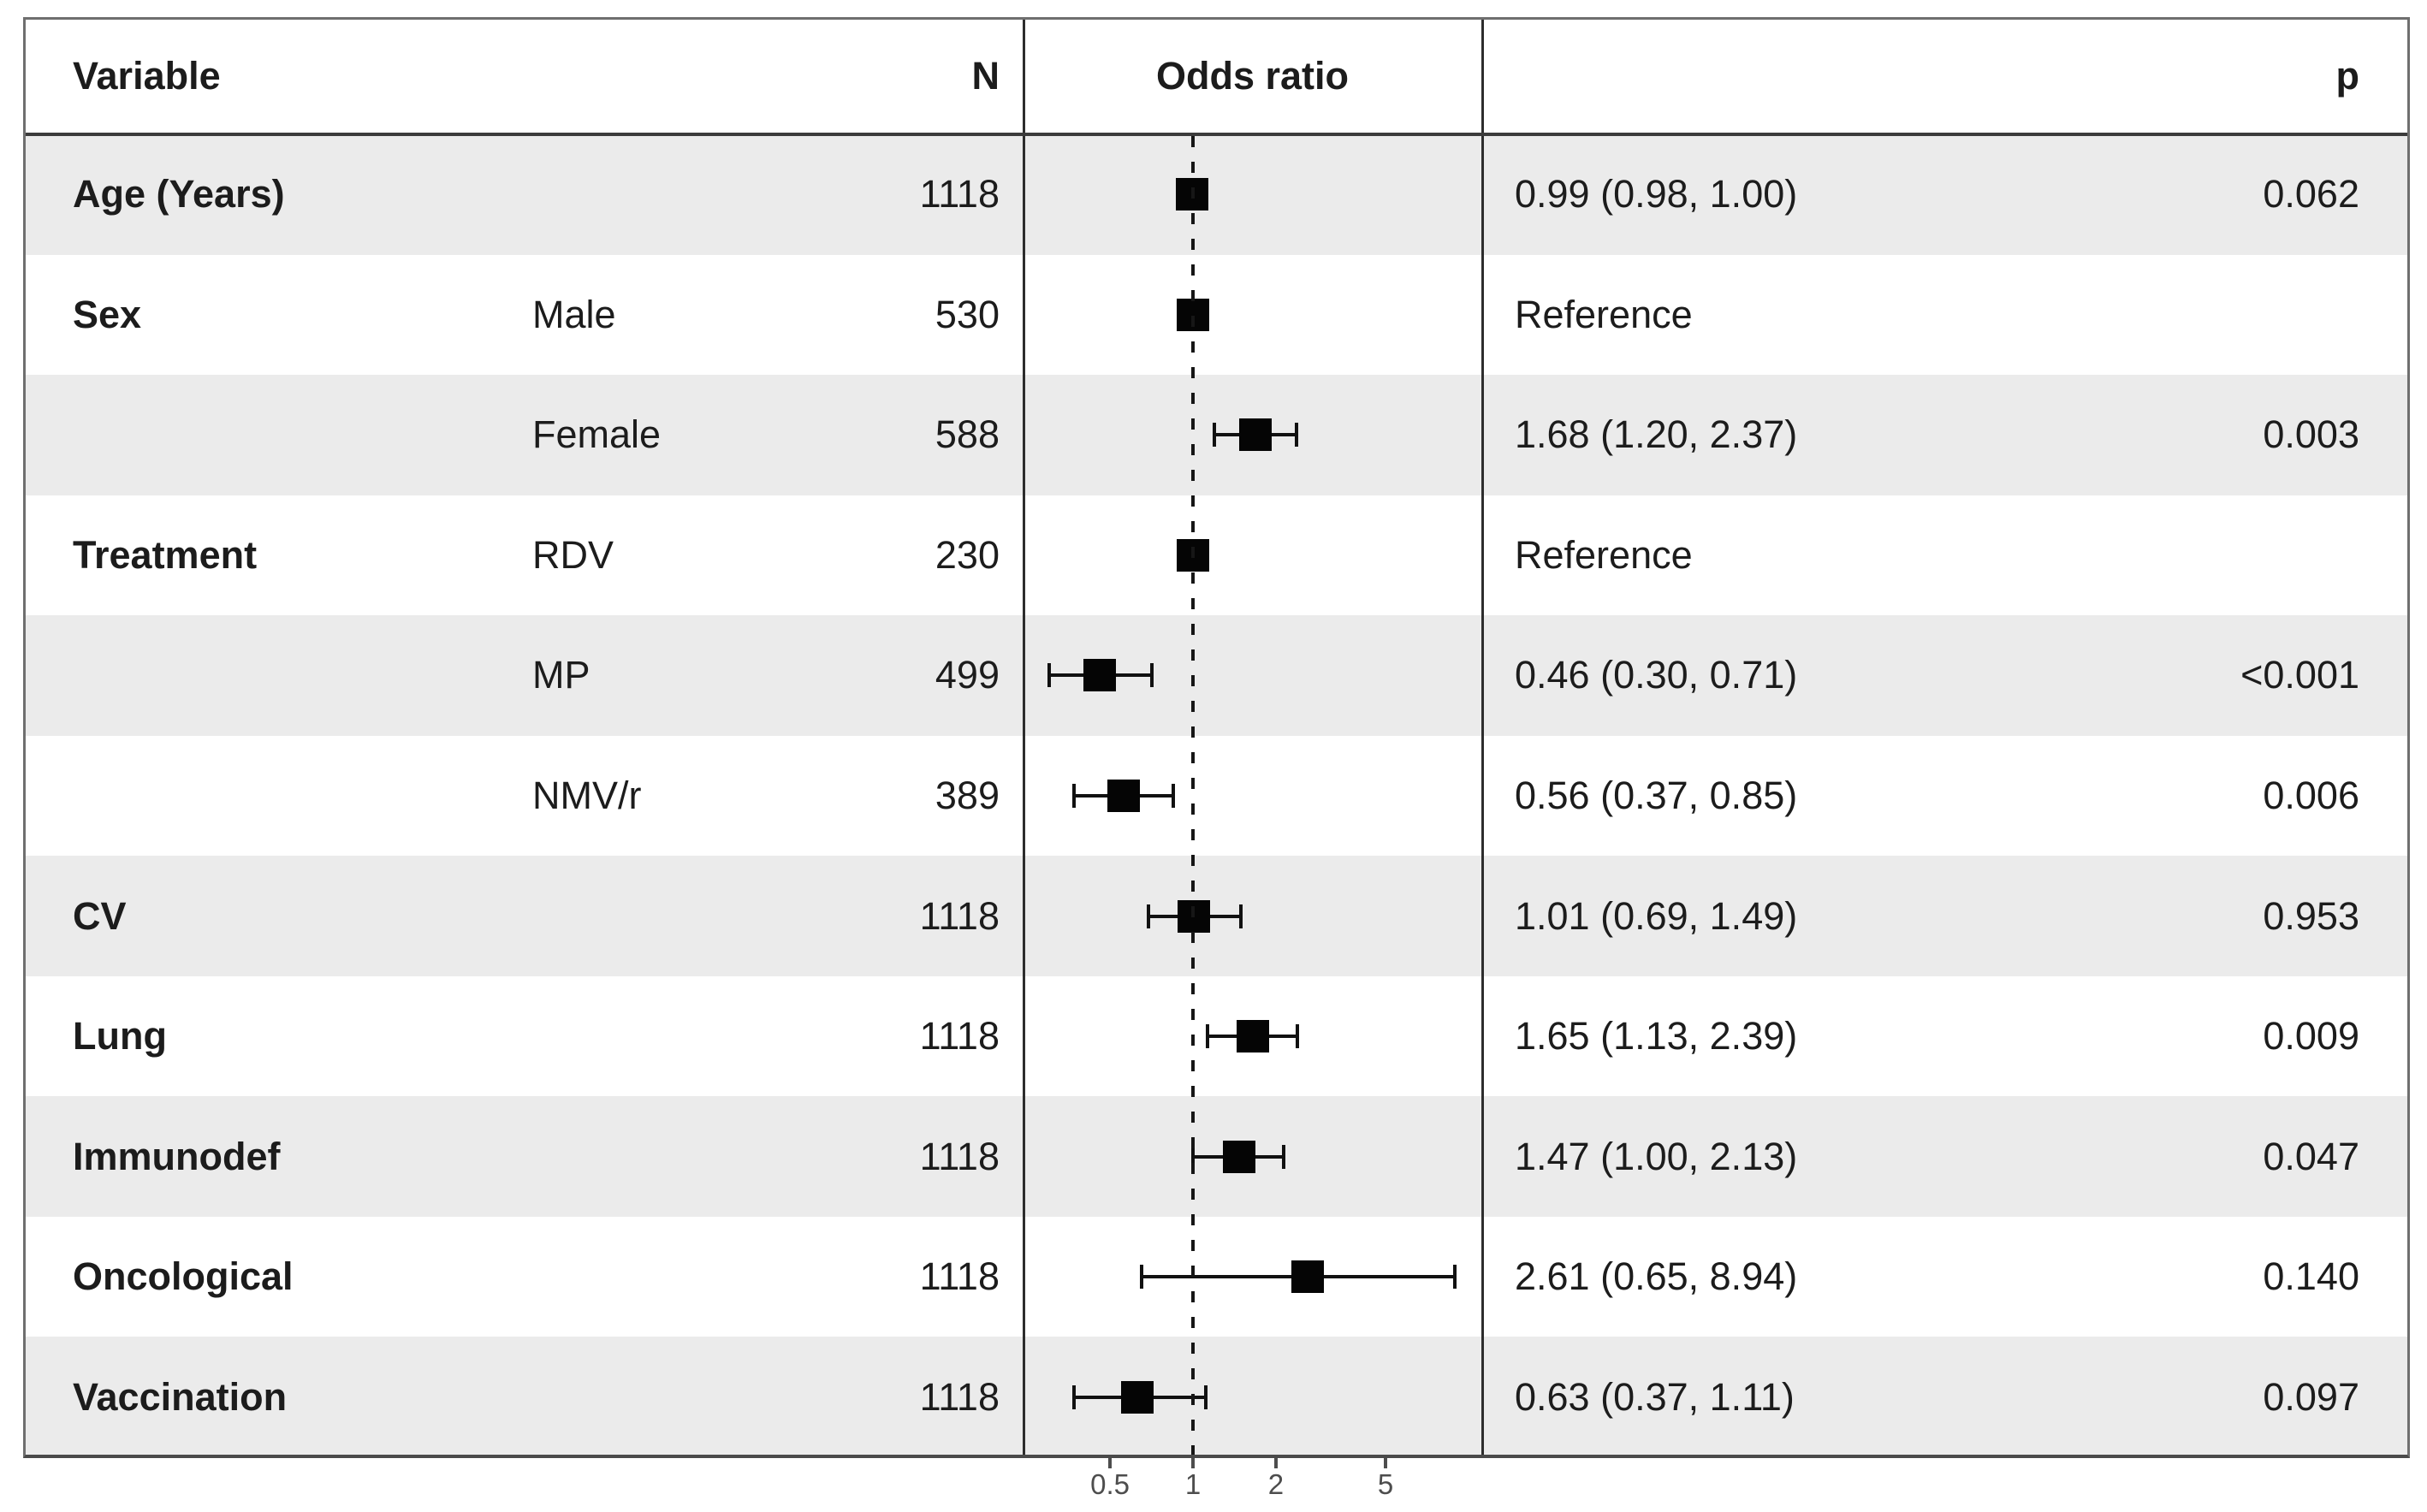 This screenshot has width=2427, height=1512. What do you see at coordinates (183, 1276) in the screenshot?
I see `row-variable-label: Oncological` at bounding box center [183, 1276].